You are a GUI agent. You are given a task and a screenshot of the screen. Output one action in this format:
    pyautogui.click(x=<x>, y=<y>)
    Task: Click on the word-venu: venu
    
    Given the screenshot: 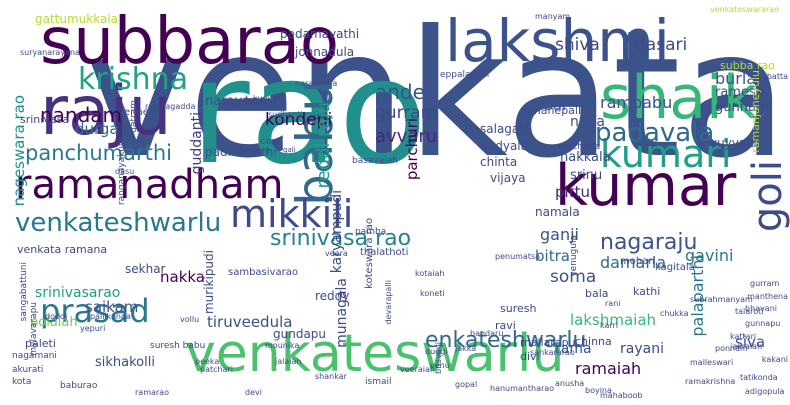 What is the action you would take?
    pyautogui.click(x=440, y=365)
    